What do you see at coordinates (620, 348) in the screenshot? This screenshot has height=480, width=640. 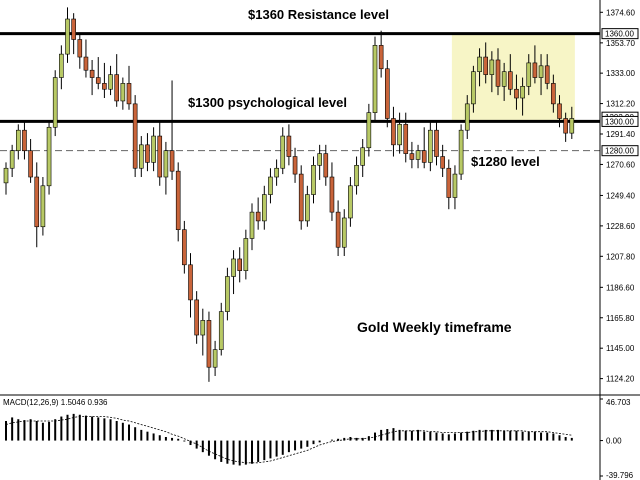 I see `price-tick-label: 1145.00` at bounding box center [620, 348].